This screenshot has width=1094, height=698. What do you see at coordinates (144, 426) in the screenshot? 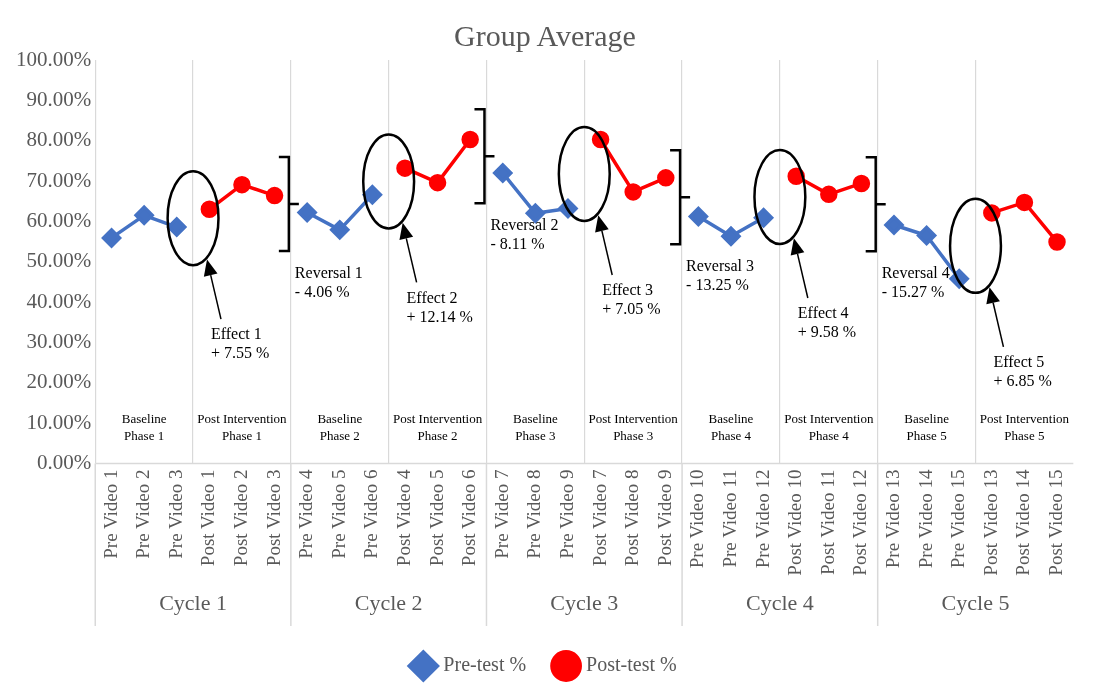
I see `annotation: Baseline Phase 1` at bounding box center [144, 426].